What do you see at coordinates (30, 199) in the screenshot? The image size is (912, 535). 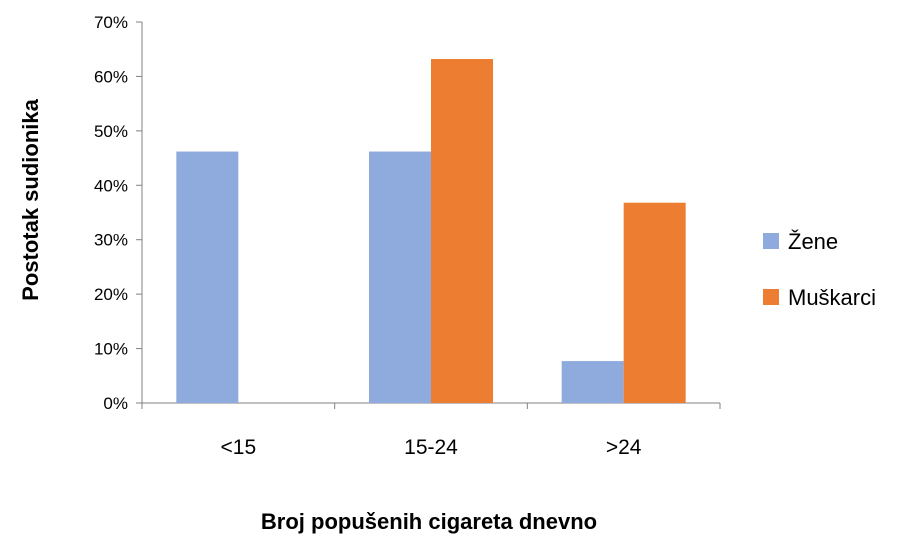 I see `y-axis-title: Postotak sudionika` at bounding box center [30, 199].